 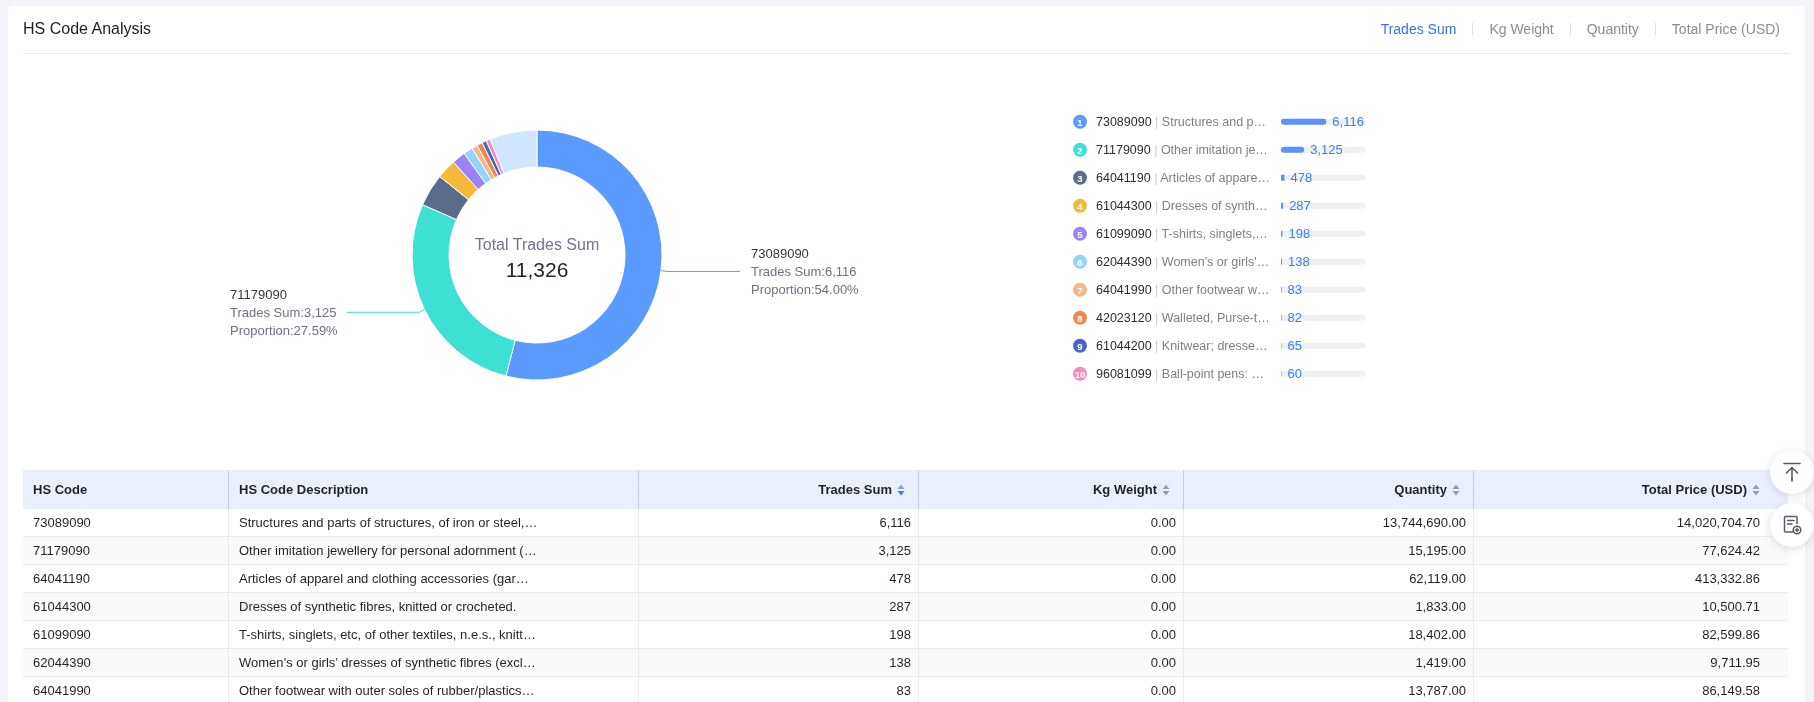 I want to click on text: 198, so click(x=900, y=634).